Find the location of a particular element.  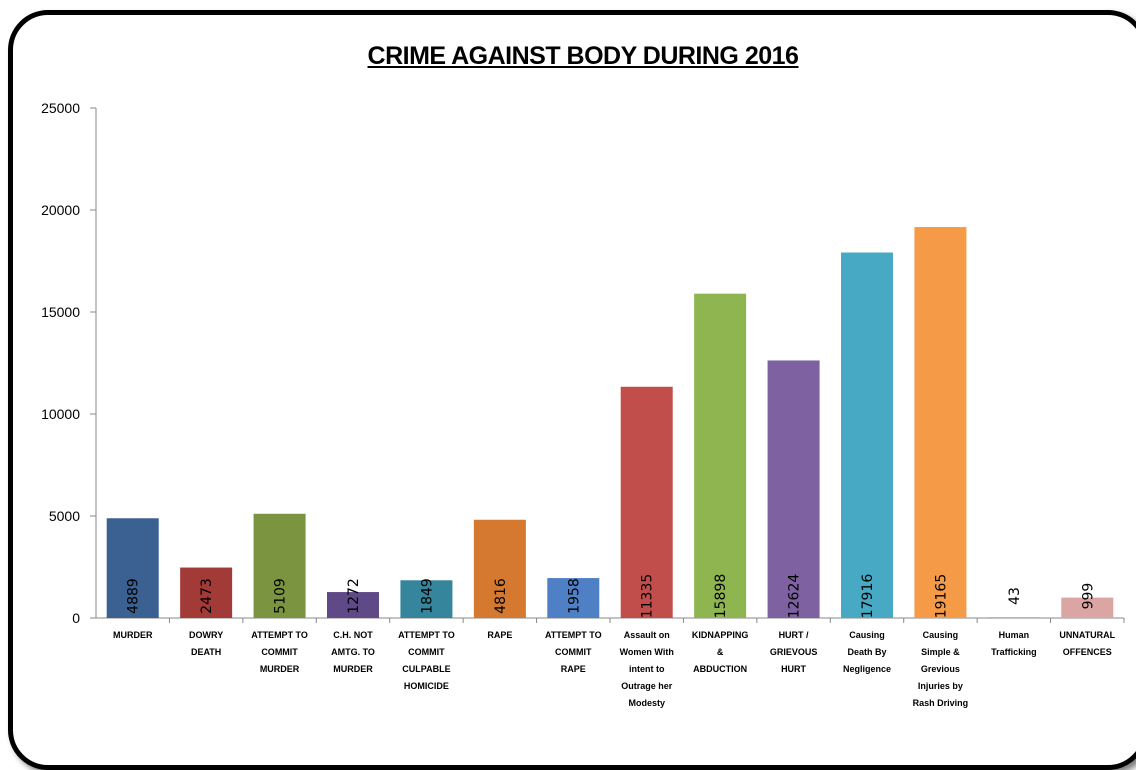

x-tick-label: DOWRY DEATH is located at coordinates (206, 643).